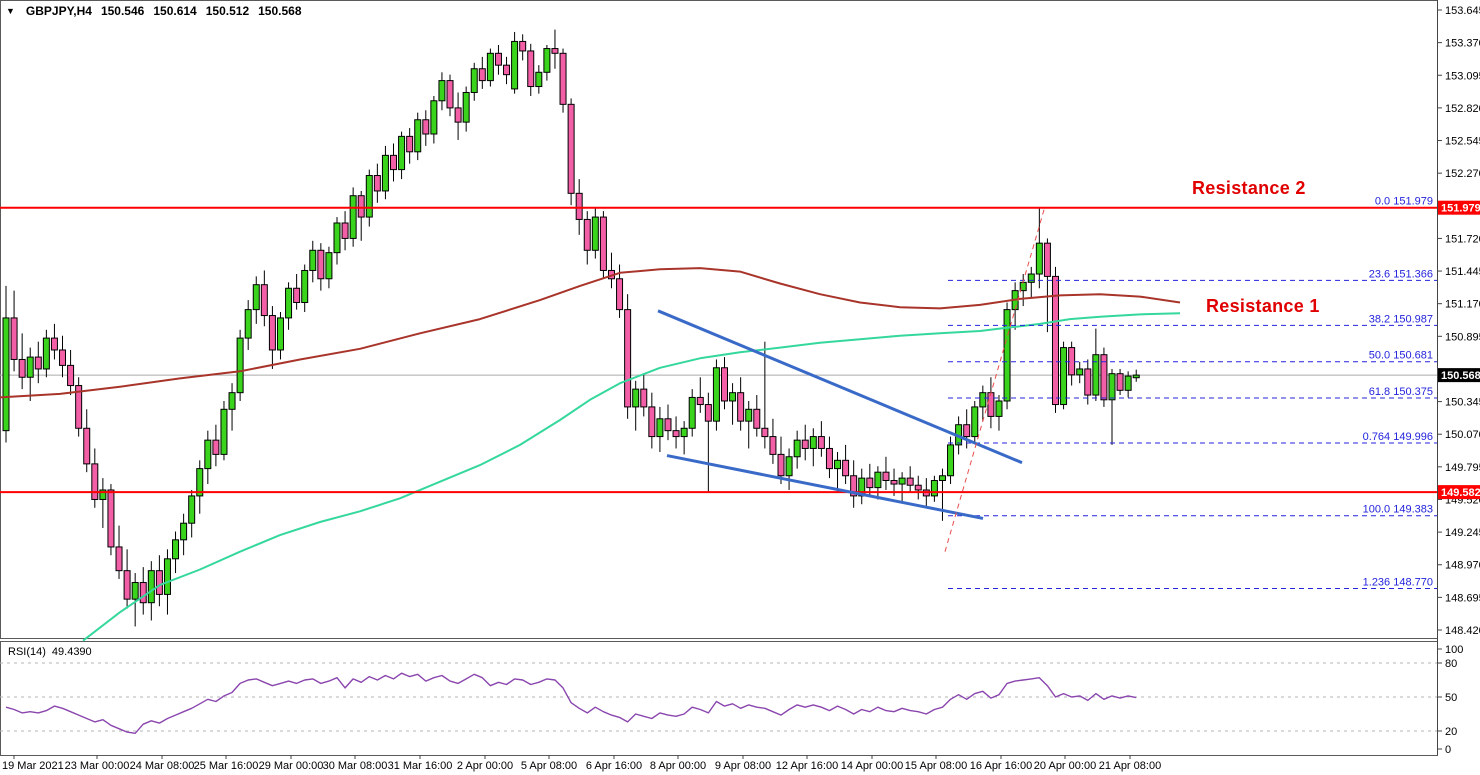  Describe the element at coordinates (1462, 11) in the screenshot. I see `svg-text: 153.645` at that location.